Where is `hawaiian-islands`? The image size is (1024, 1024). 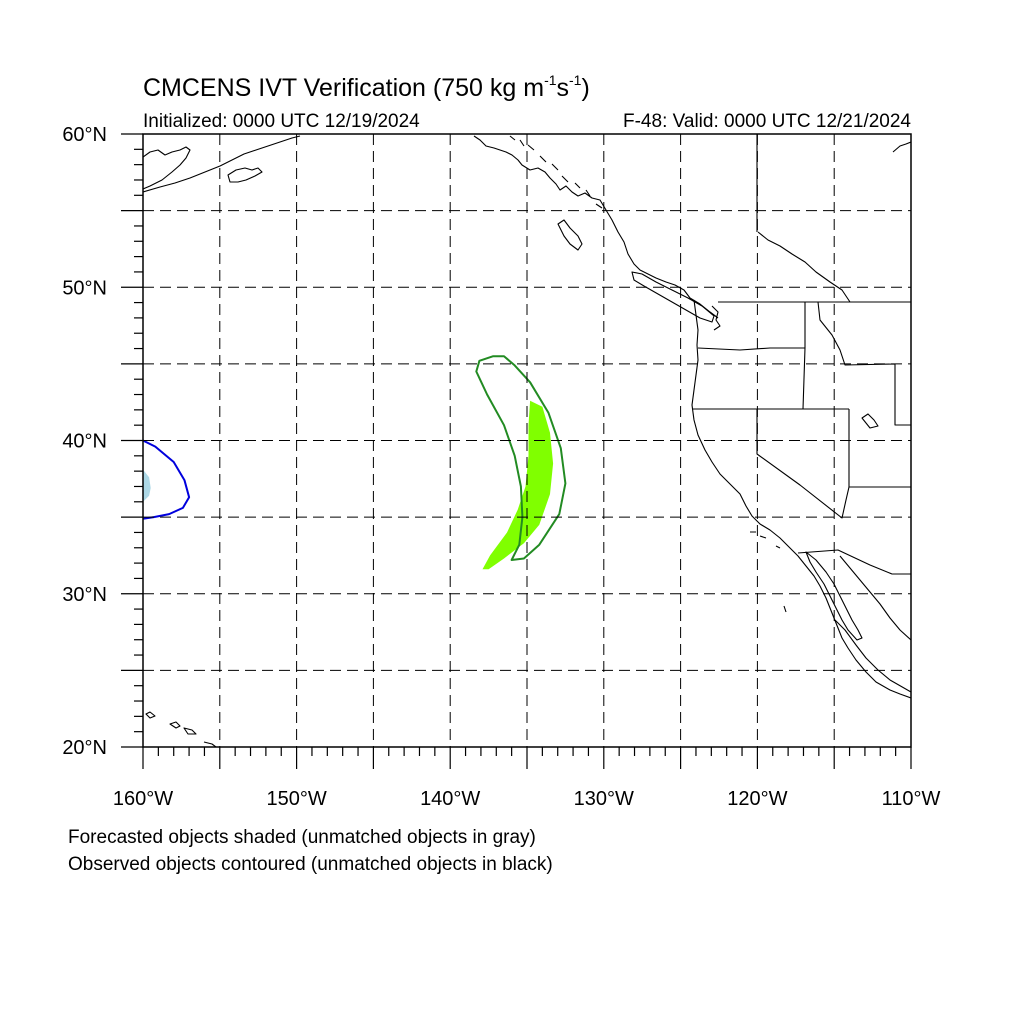 hawaiian-islands is located at coordinates (181, 729).